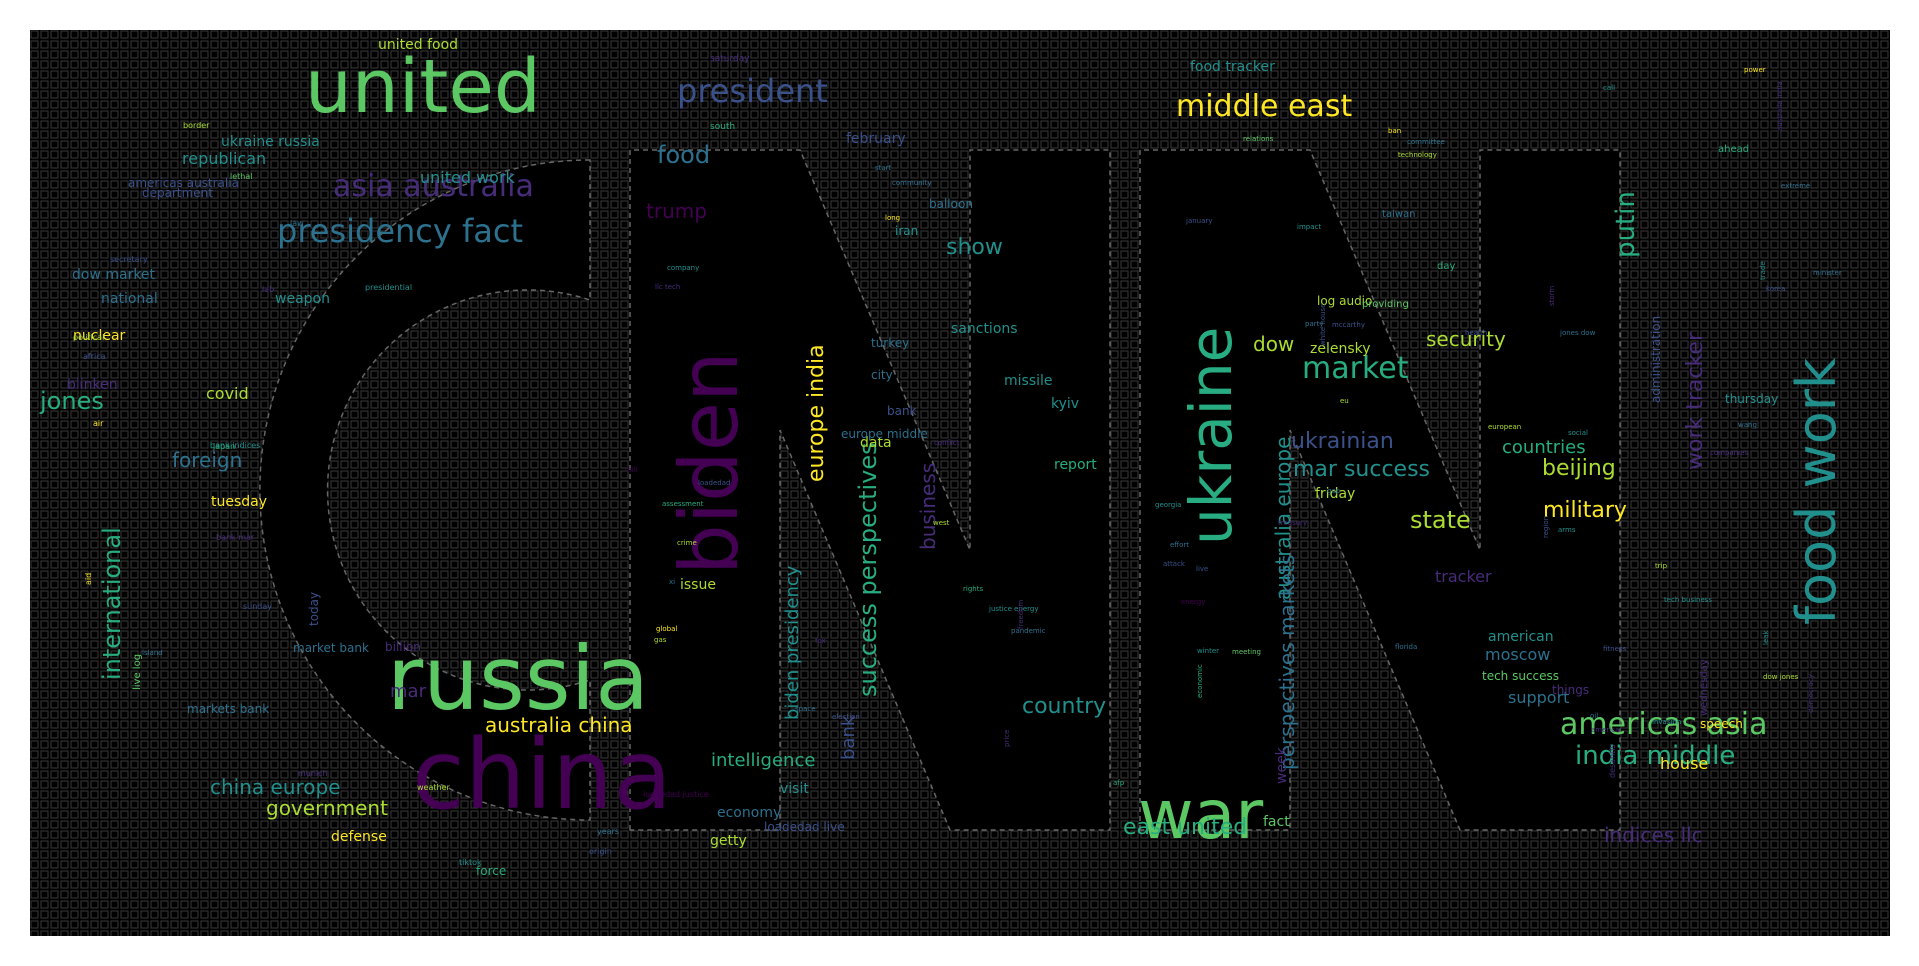  Describe the element at coordinates (227, 393) in the screenshot. I see `word-covid: covid` at that location.